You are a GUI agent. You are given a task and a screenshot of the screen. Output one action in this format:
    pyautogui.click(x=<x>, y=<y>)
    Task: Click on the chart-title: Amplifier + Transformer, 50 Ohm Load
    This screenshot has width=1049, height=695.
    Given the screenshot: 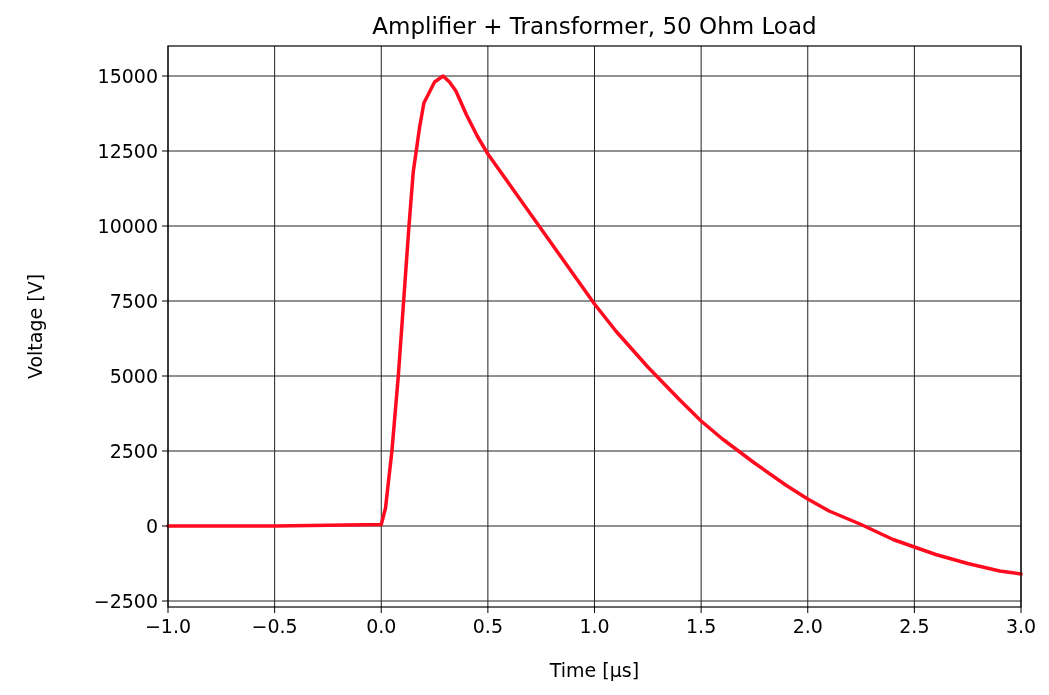 What is the action you would take?
    pyautogui.click(x=594, y=26)
    